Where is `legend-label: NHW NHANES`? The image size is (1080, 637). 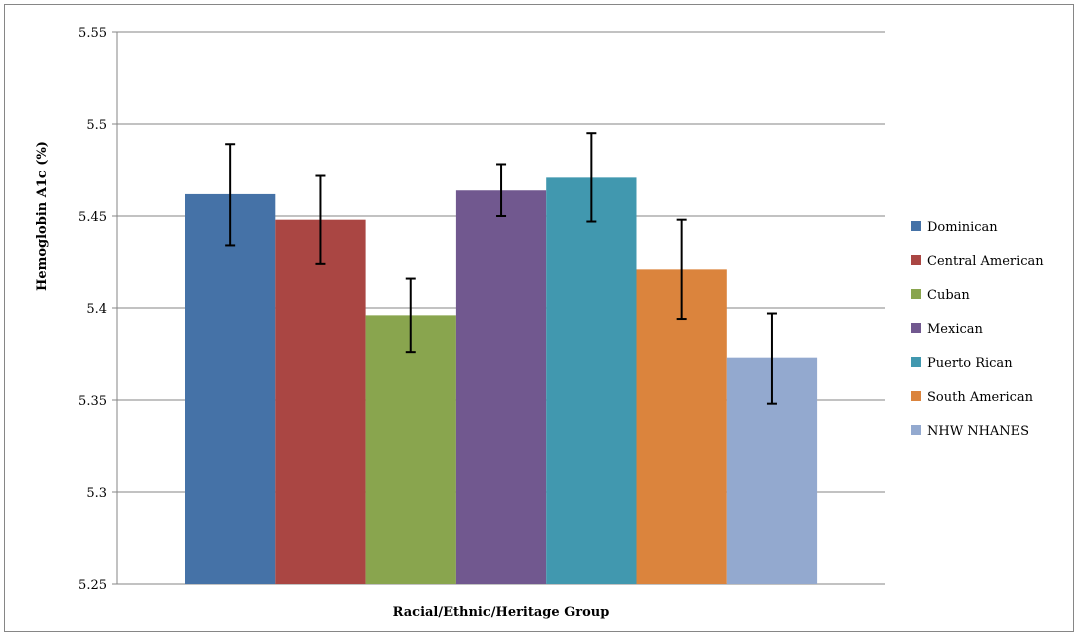
legend-label: NHW NHANES is located at coordinates (978, 431).